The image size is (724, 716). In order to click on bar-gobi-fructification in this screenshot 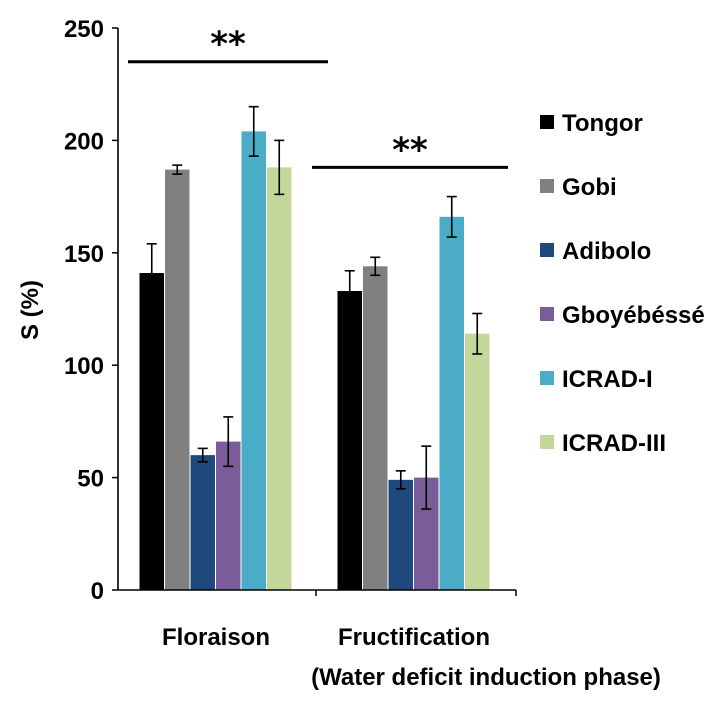, I will do `click(375, 428)`.